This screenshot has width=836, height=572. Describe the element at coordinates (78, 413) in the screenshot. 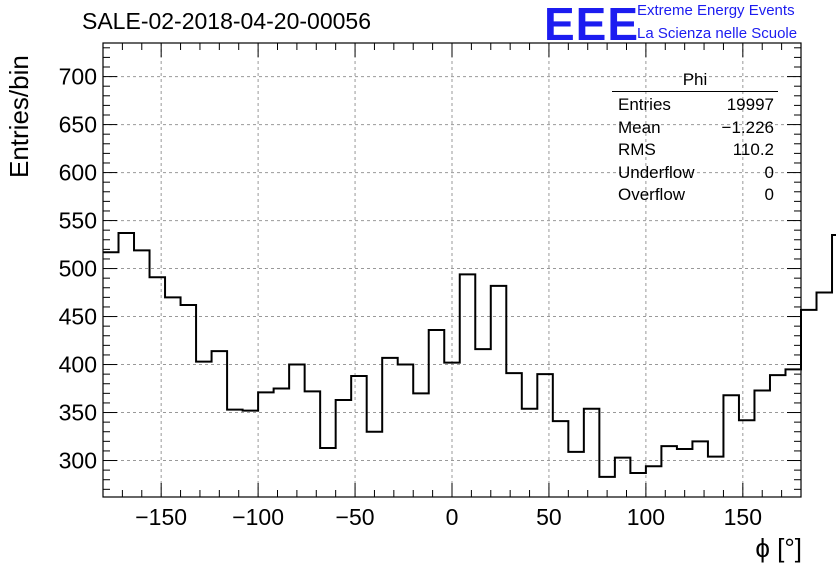

I see `y-tick-label: 350` at that location.